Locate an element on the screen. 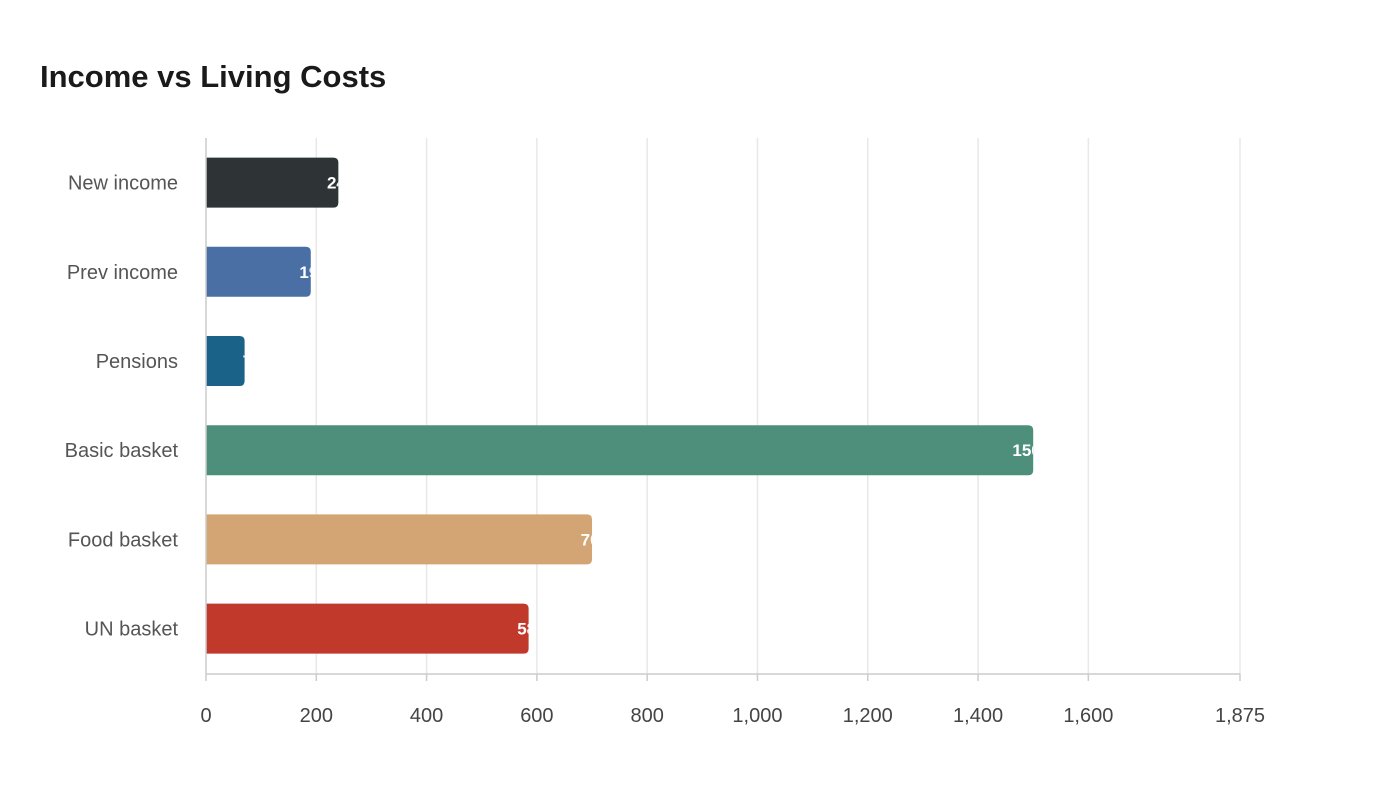  bar-value-label: 1500 is located at coordinates (1031, 450).